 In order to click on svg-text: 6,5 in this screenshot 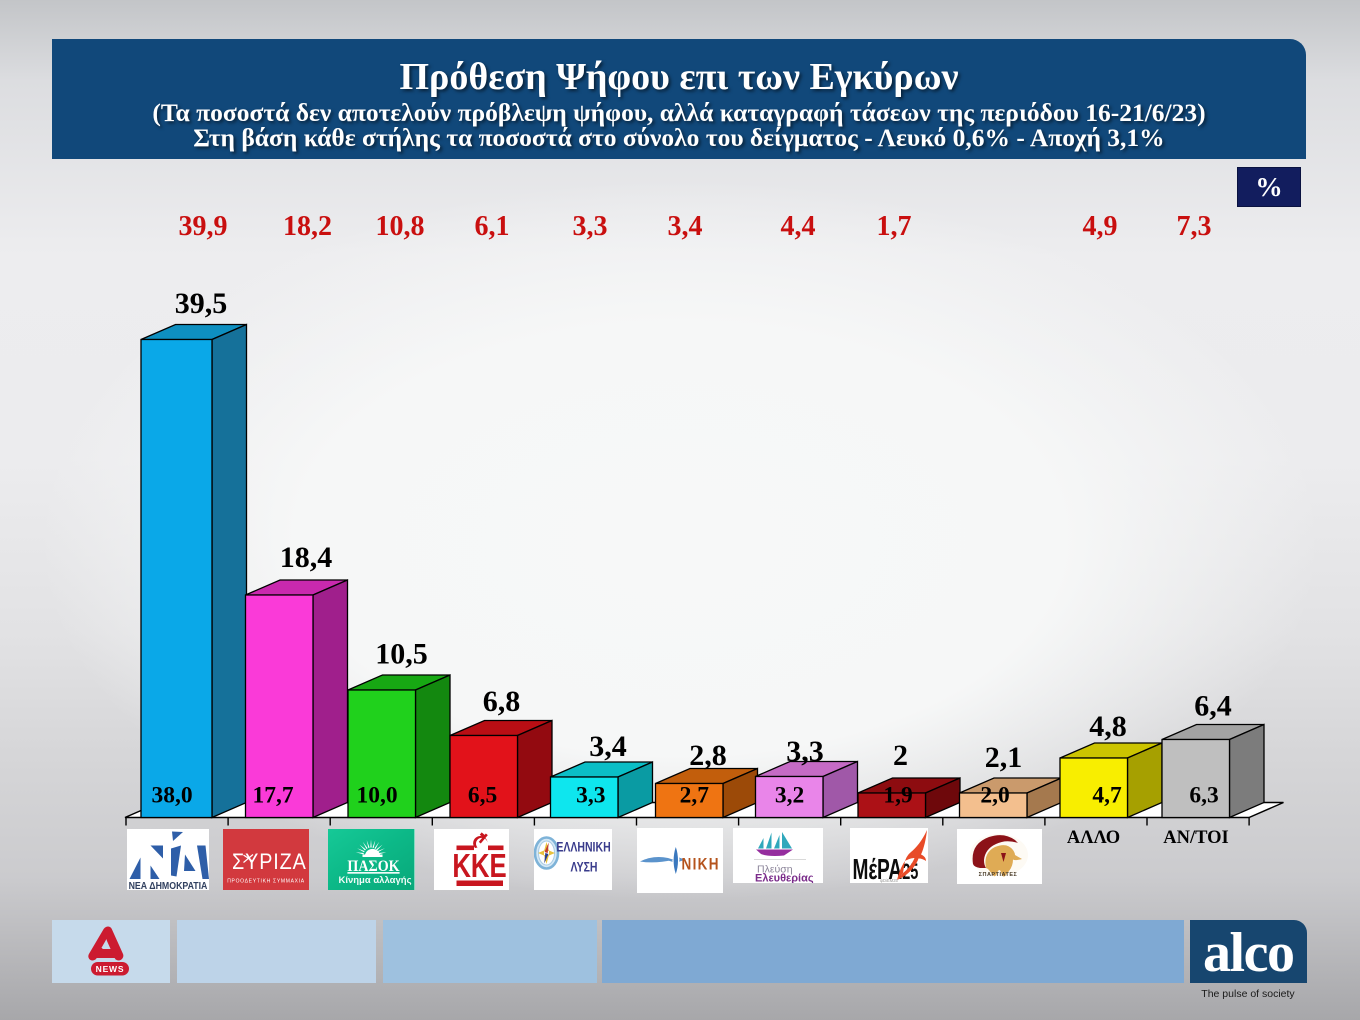, I will do `click(482, 796)`.